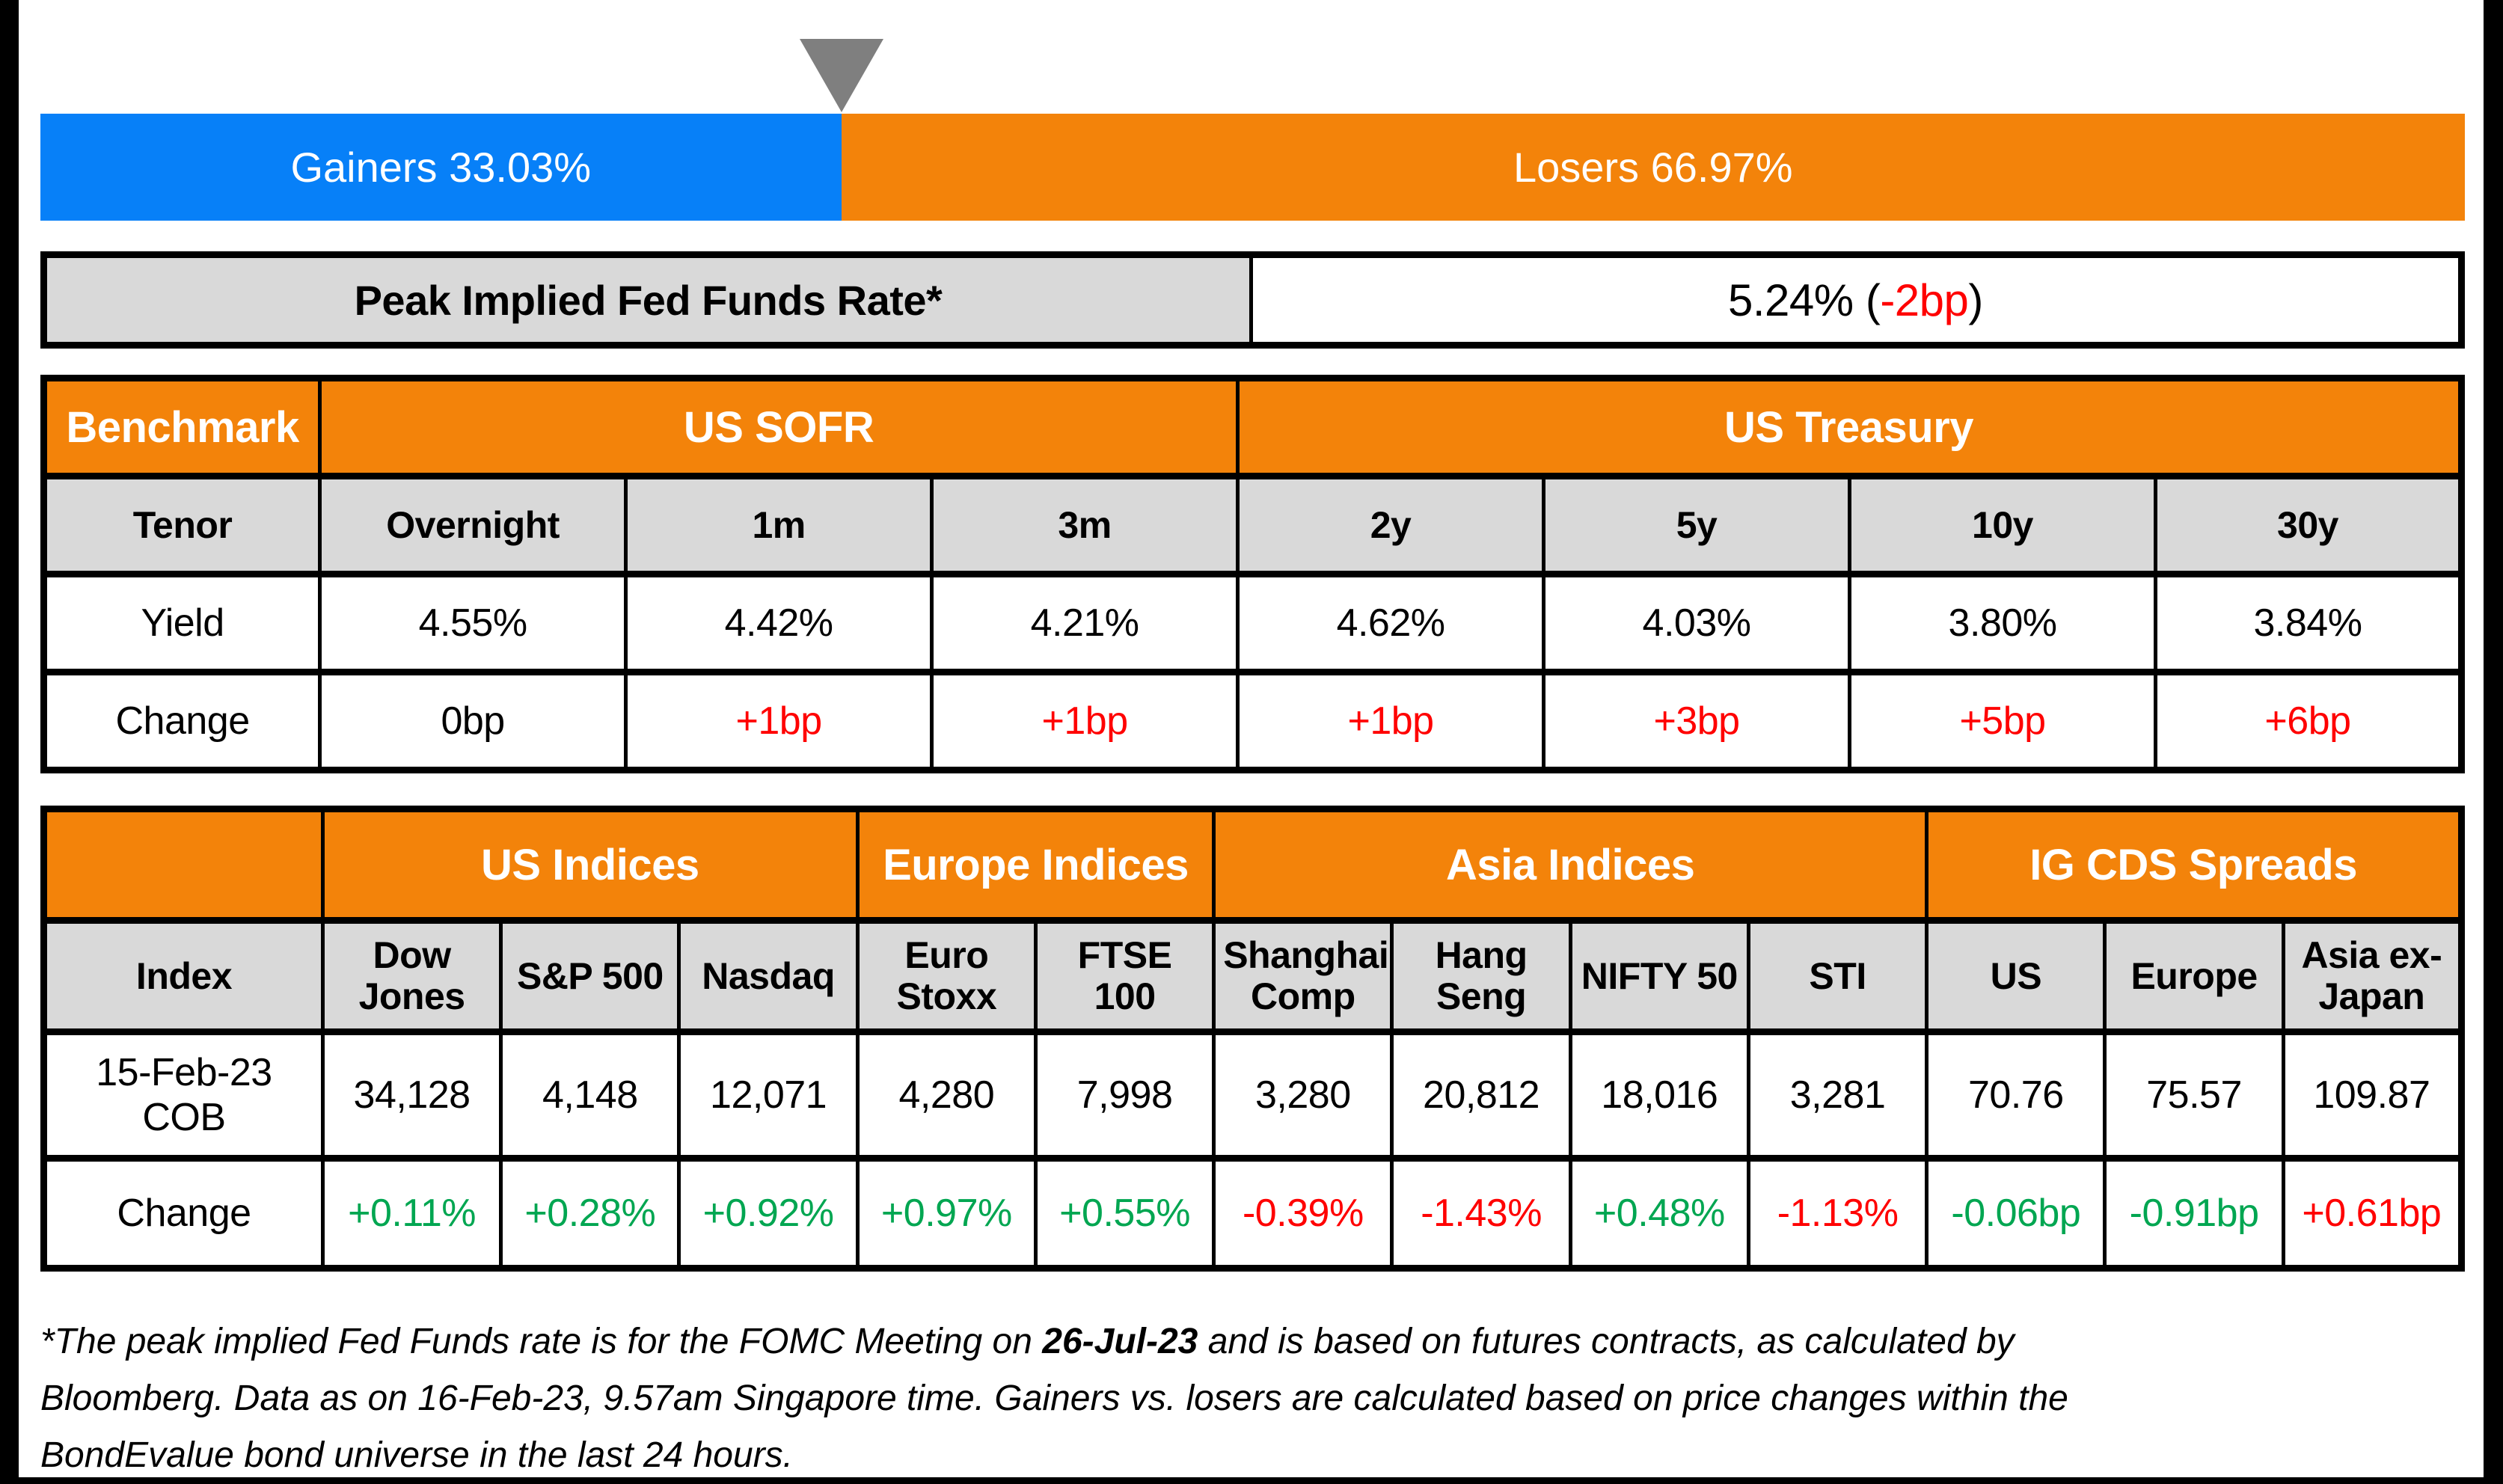 The width and height of the screenshot is (2503, 1484). What do you see at coordinates (1085, 721) in the screenshot?
I see `bench-change-3m: +1bp` at bounding box center [1085, 721].